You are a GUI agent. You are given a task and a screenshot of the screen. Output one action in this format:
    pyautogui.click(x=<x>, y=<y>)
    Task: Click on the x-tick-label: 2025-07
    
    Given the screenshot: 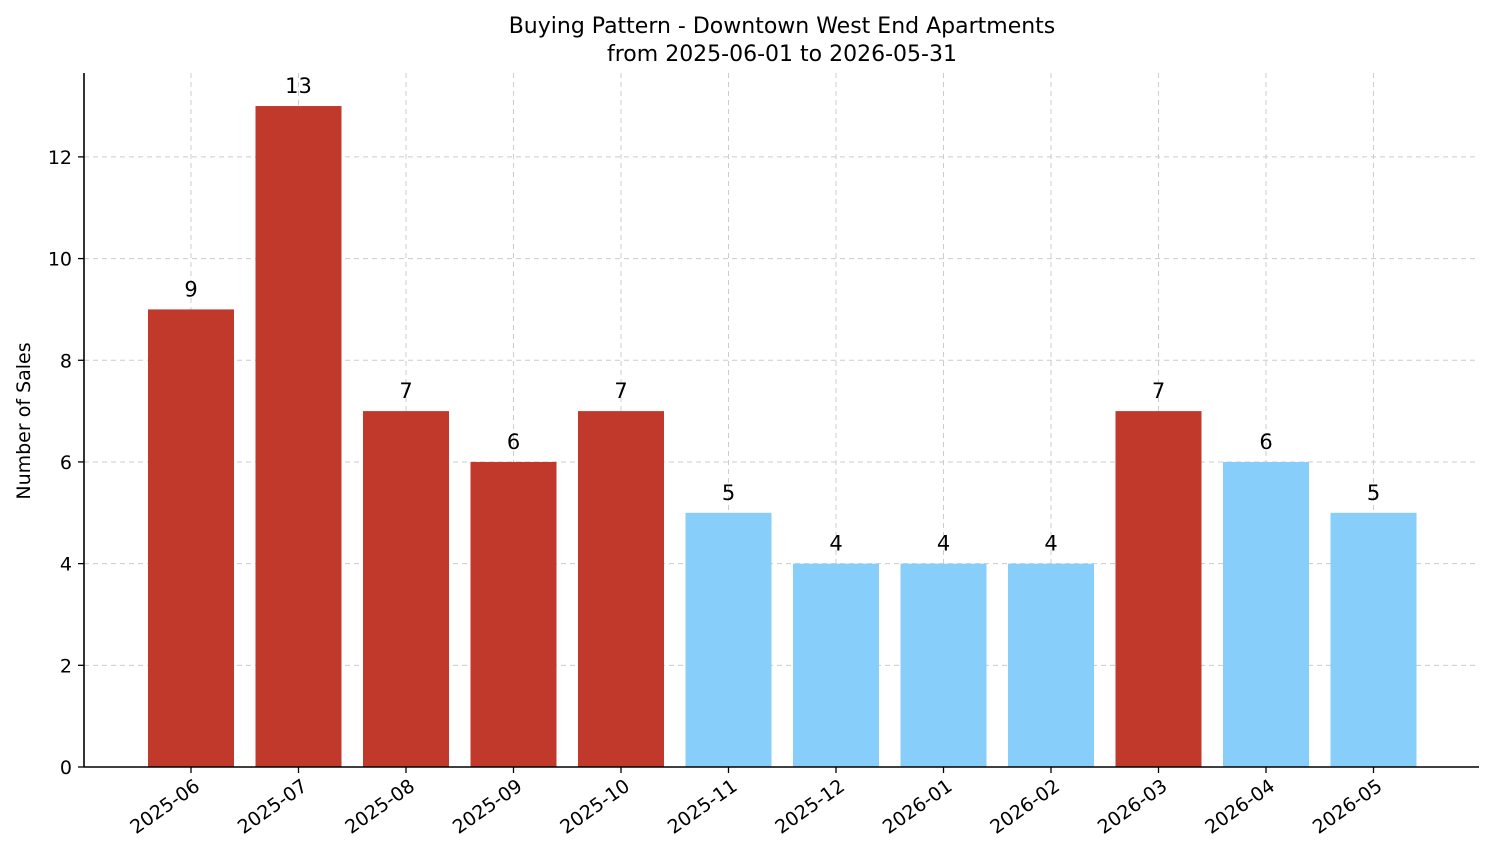 What is the action you would take?
    pyautogui.click(x=273, y=807)
    